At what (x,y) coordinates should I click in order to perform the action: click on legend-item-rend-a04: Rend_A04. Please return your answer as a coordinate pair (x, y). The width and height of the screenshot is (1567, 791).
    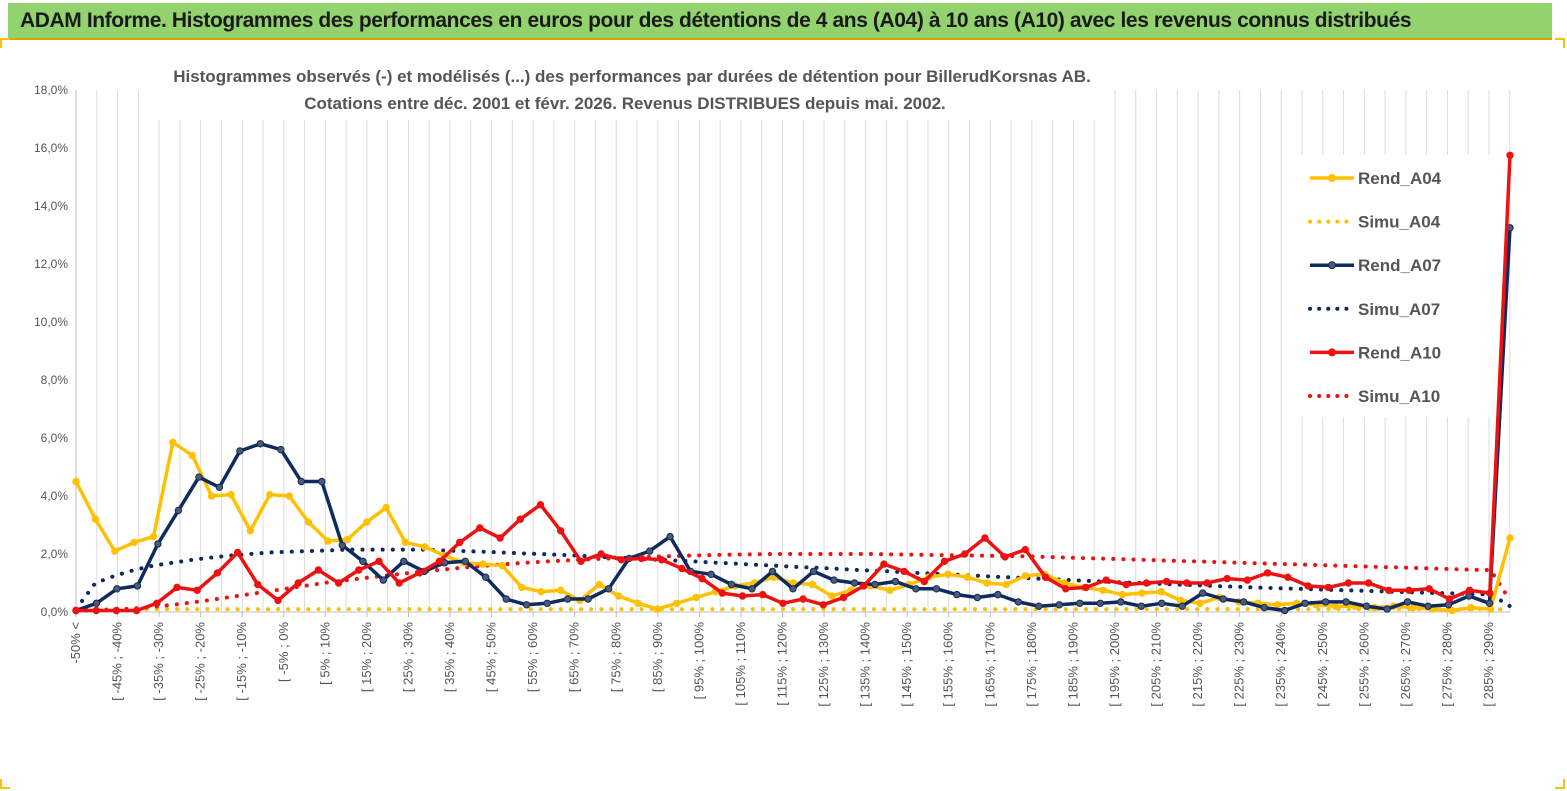
    Looking at the image, I should click on (1376, 178).